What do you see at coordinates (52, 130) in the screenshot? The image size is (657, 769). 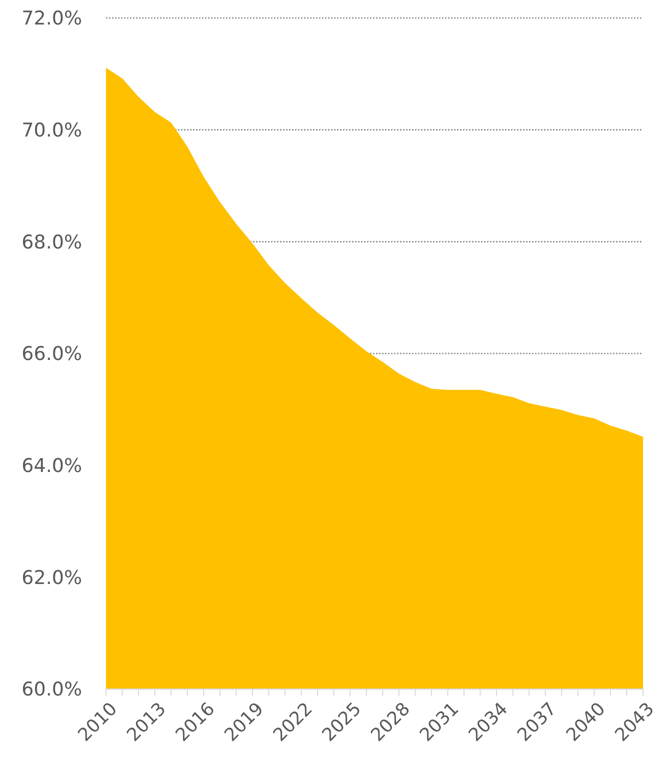 I see `y-tick-label: 70.0%` at bounding box center [52, 130].